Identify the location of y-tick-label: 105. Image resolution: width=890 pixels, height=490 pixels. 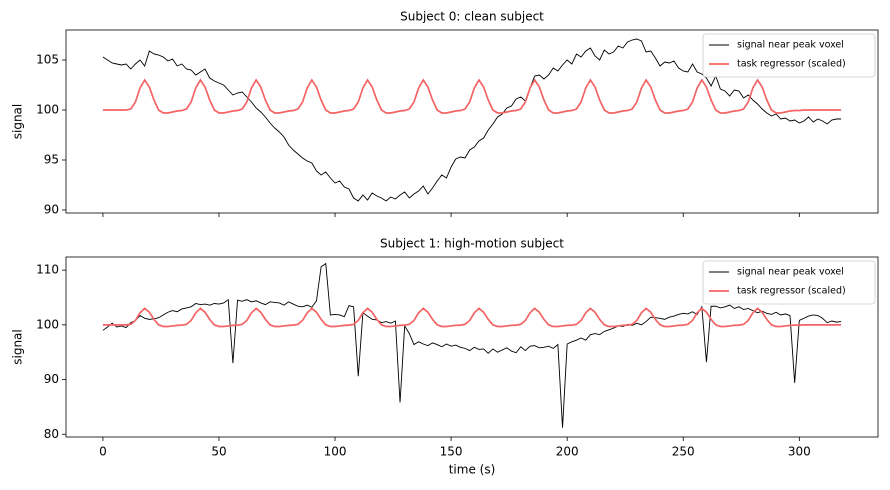
(47, 60).